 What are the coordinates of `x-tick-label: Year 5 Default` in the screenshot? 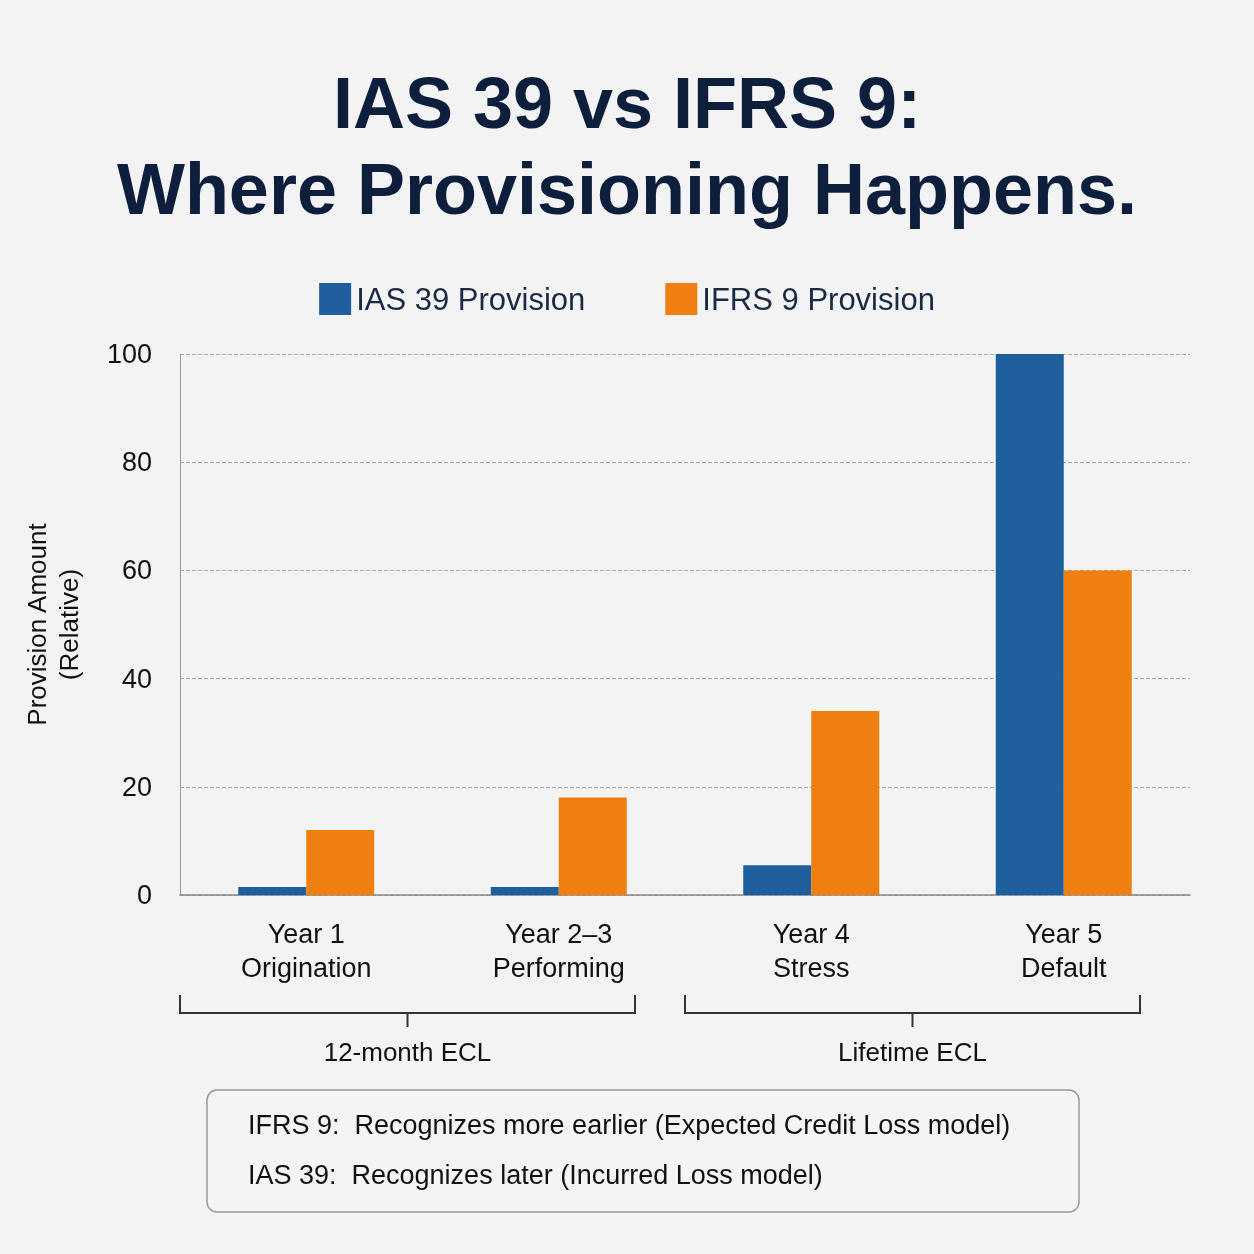 It's located at (1064, 951).